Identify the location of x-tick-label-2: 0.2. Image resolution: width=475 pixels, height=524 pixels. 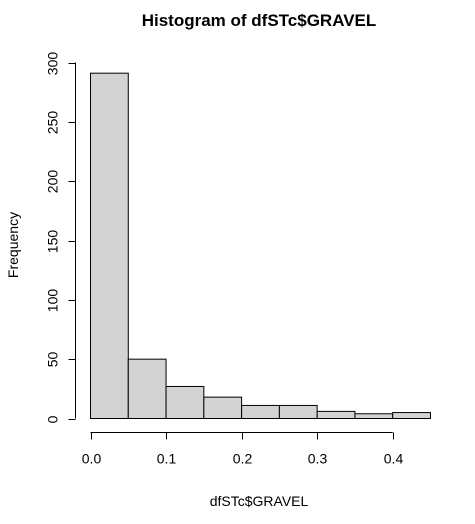
(243, 459).